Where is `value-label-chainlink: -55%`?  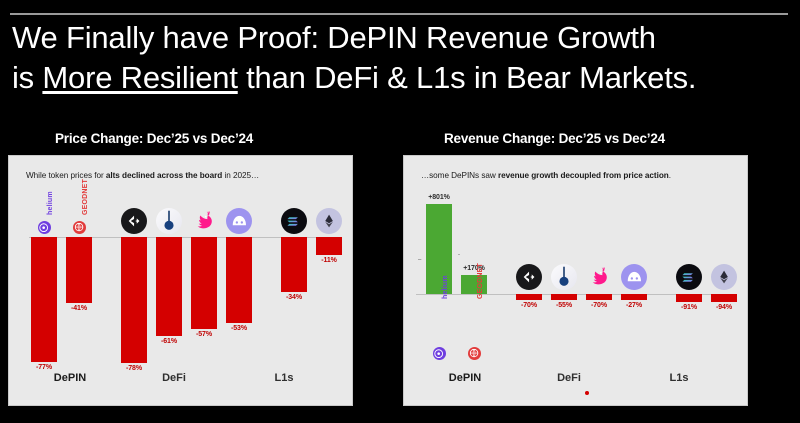
value-label-chainlink: -55% is located at coordinates (564, 305).